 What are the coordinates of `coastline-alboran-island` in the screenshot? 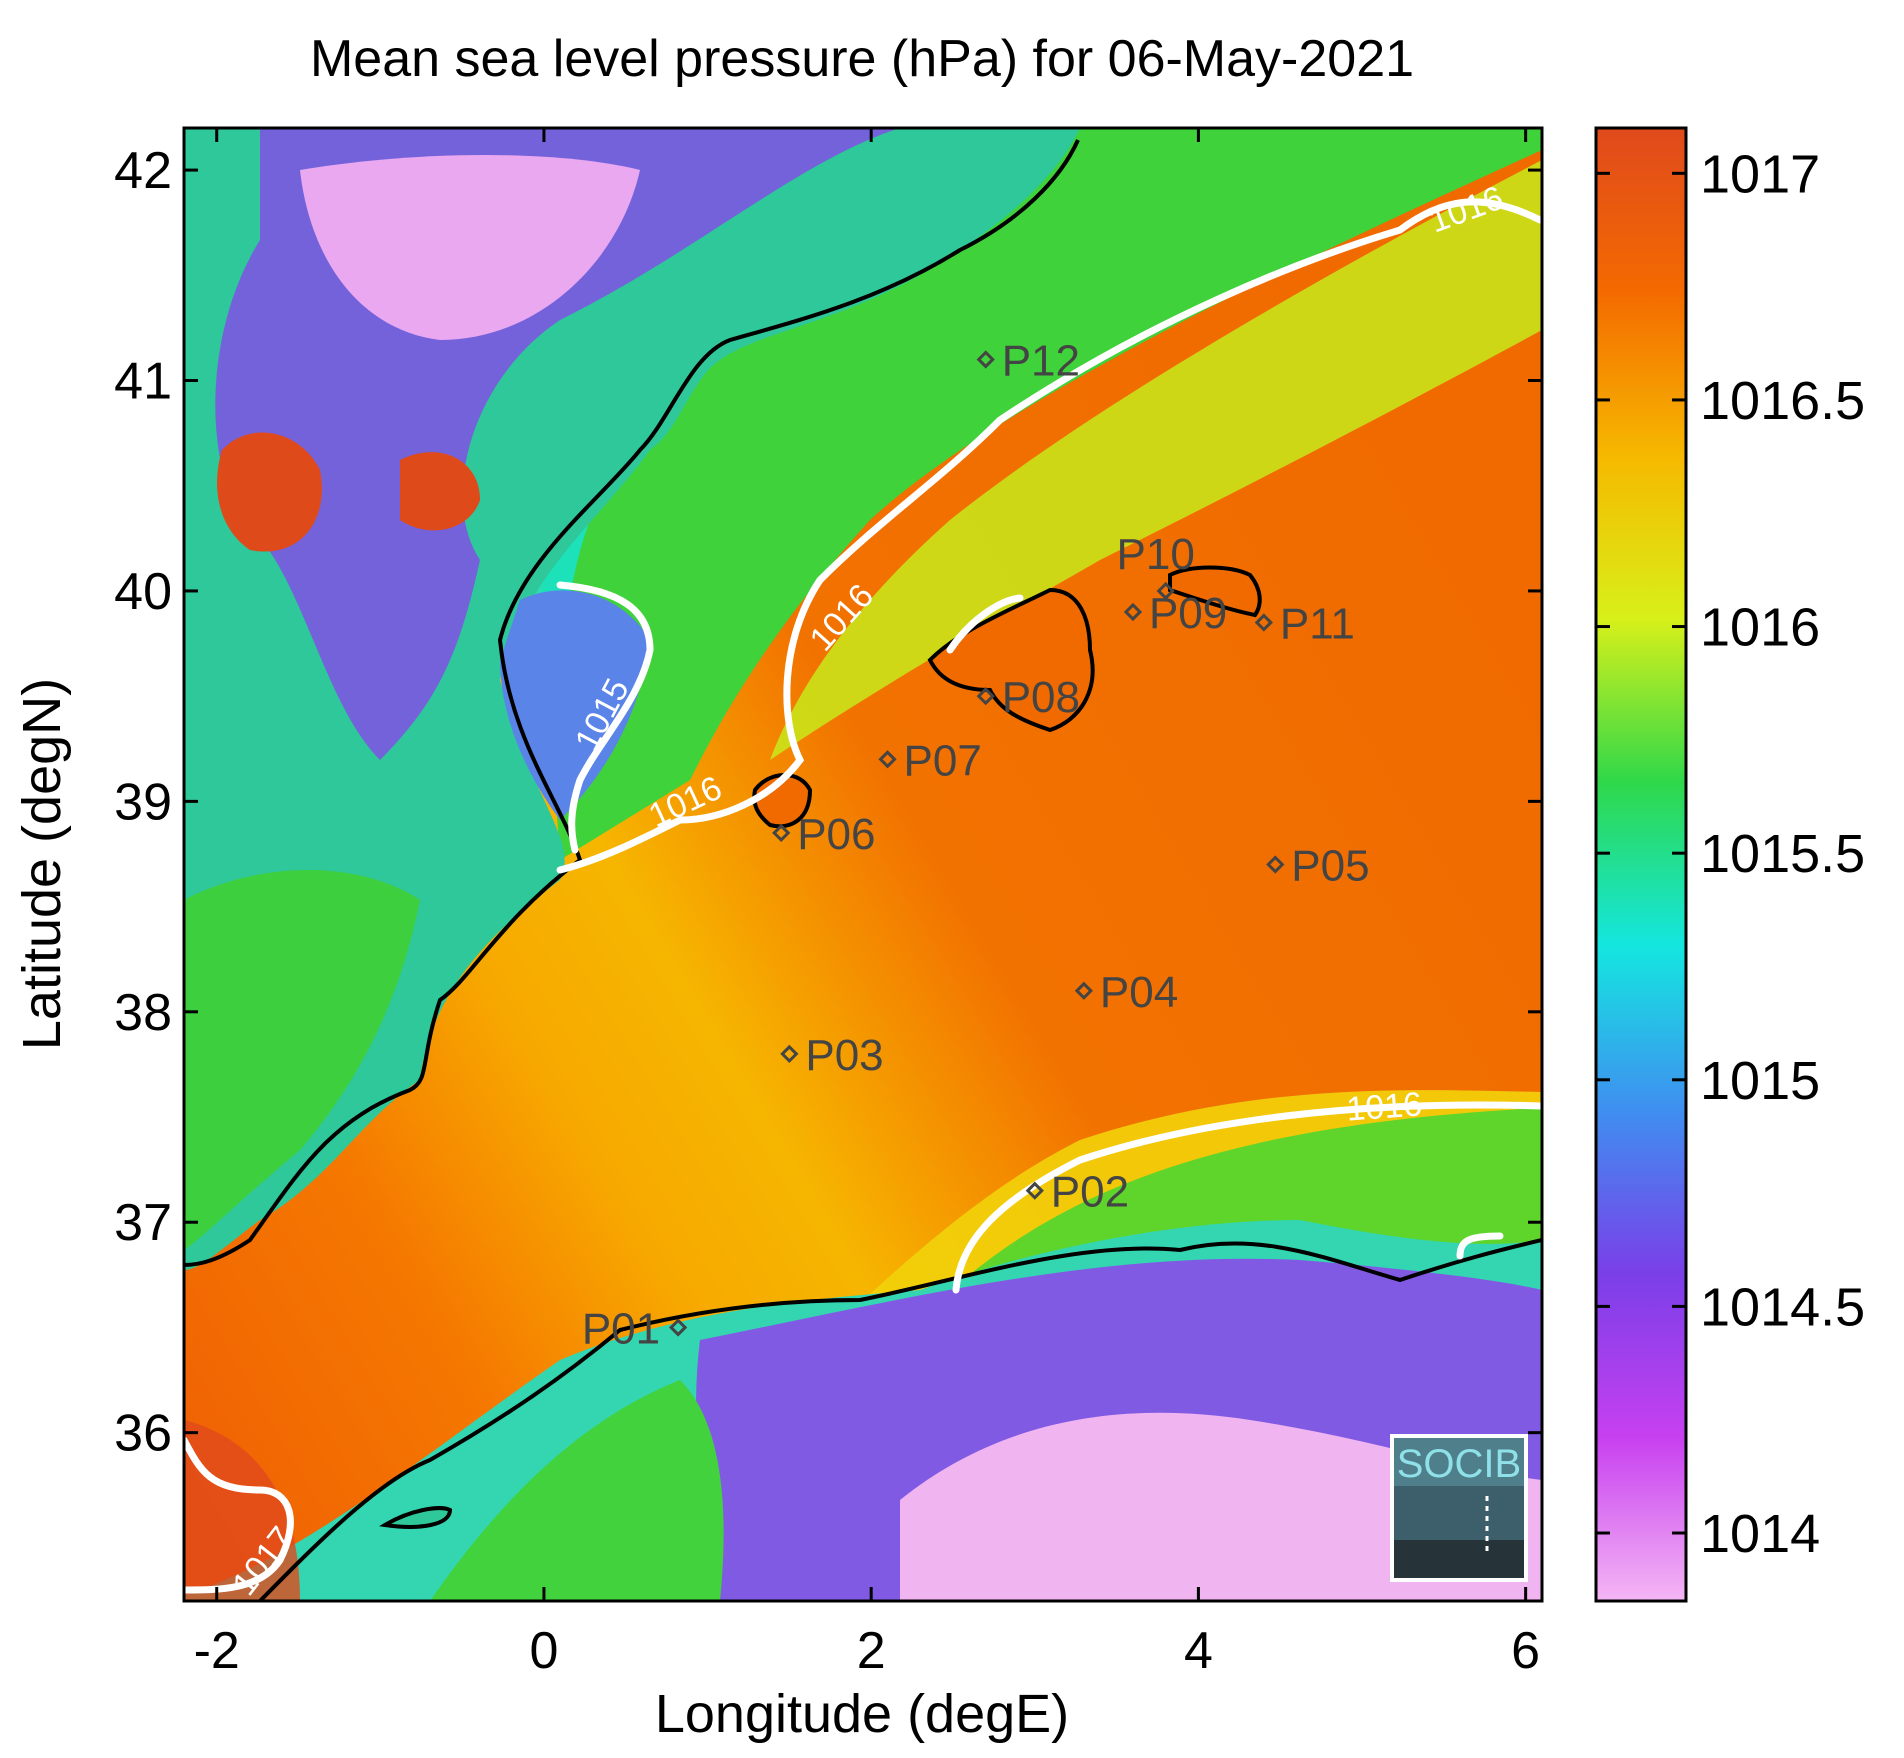 It's located at (416, 1517).